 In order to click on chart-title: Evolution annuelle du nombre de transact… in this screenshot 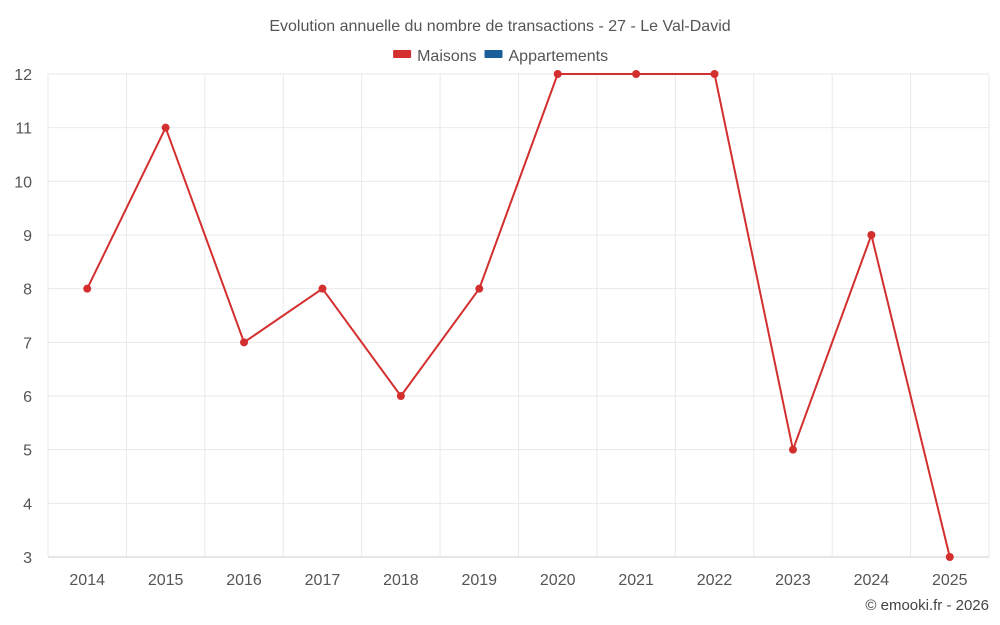, I will do `click(499, 26)`.